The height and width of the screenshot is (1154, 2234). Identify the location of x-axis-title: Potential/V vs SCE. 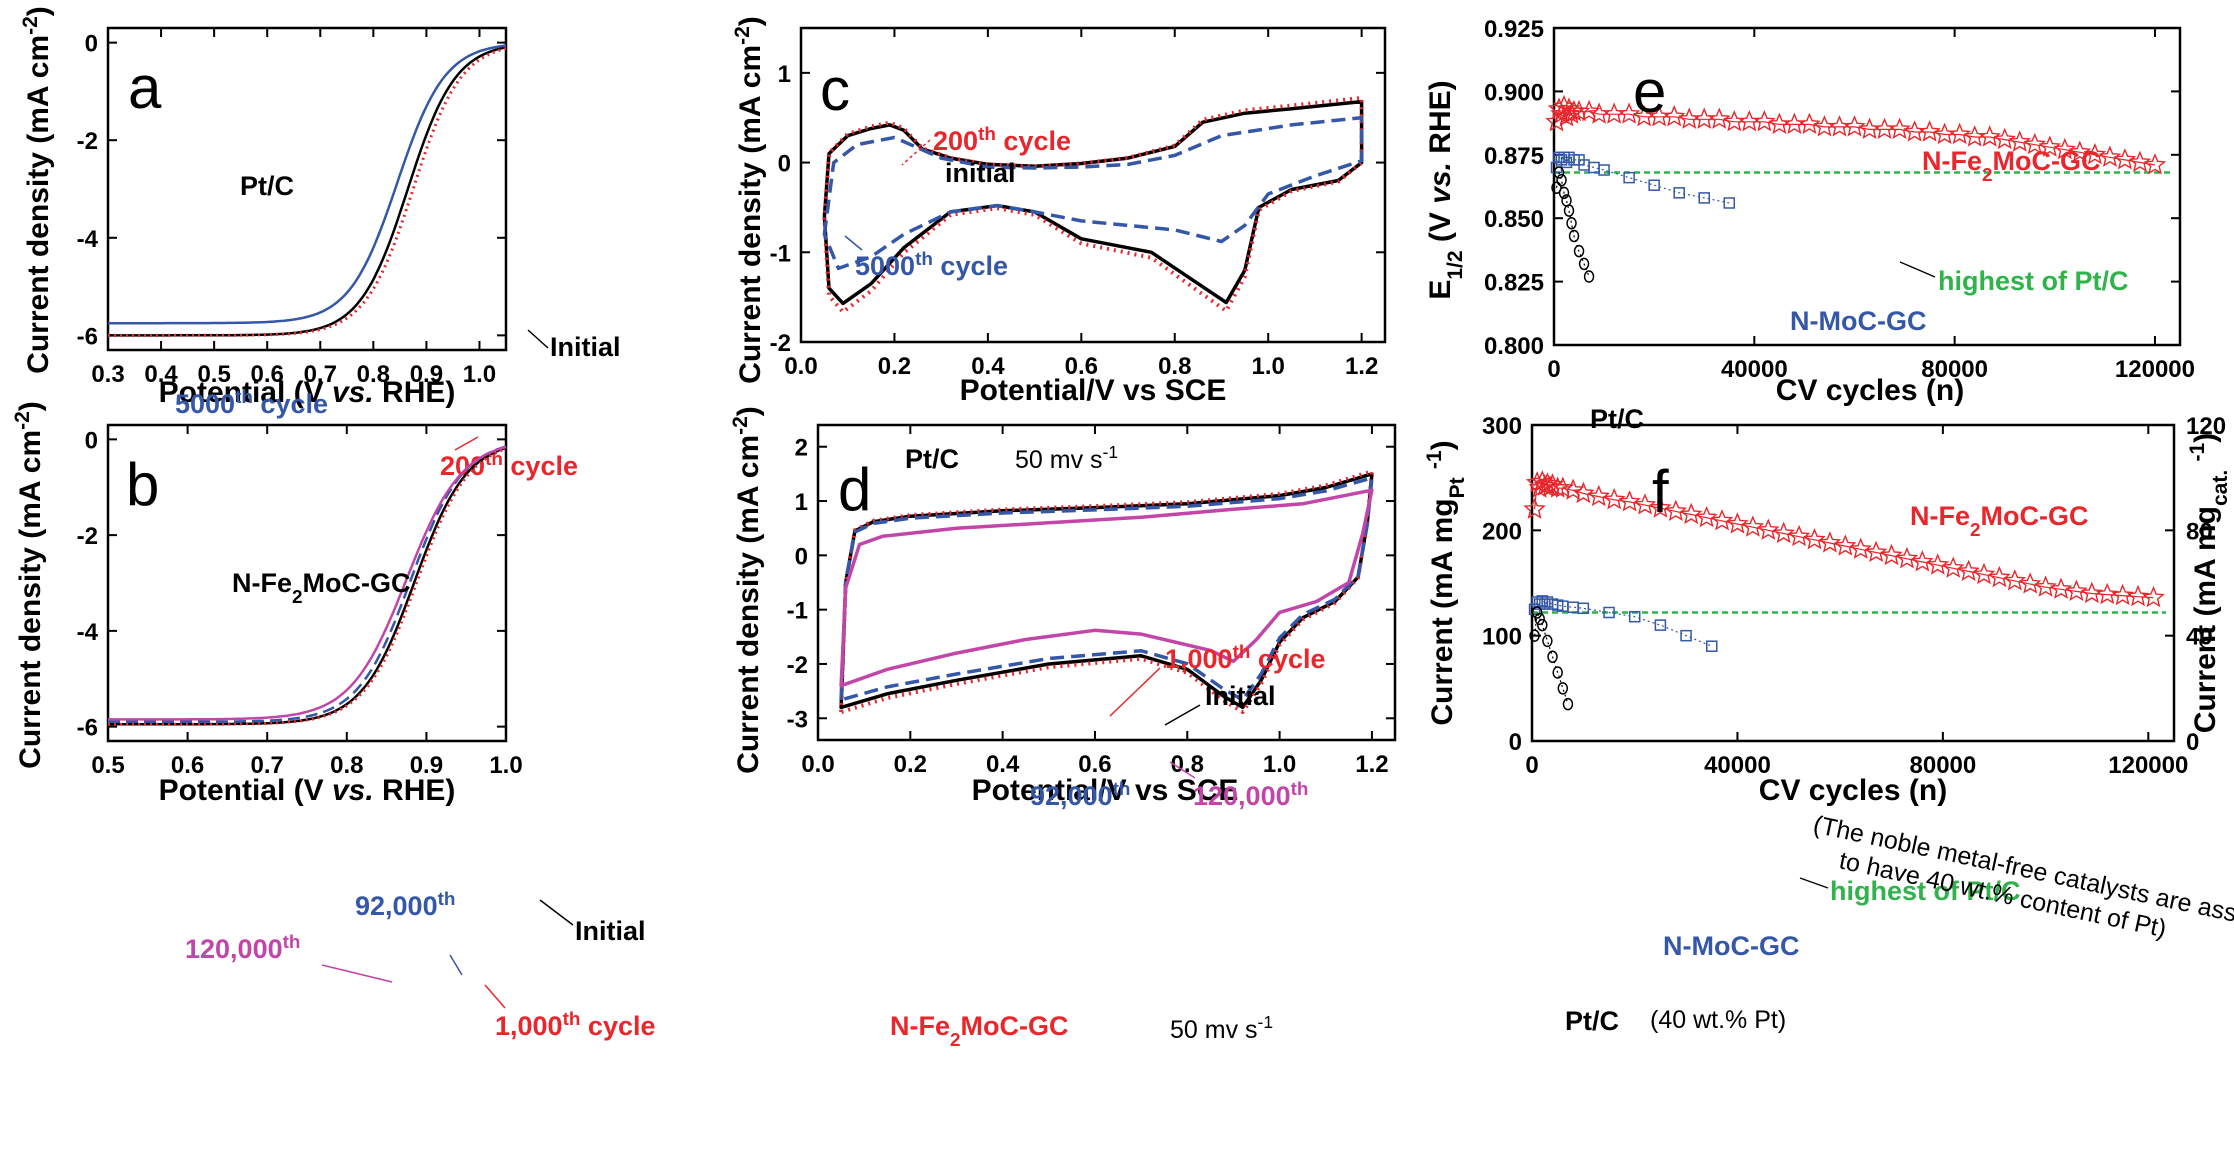
(1105, 790).